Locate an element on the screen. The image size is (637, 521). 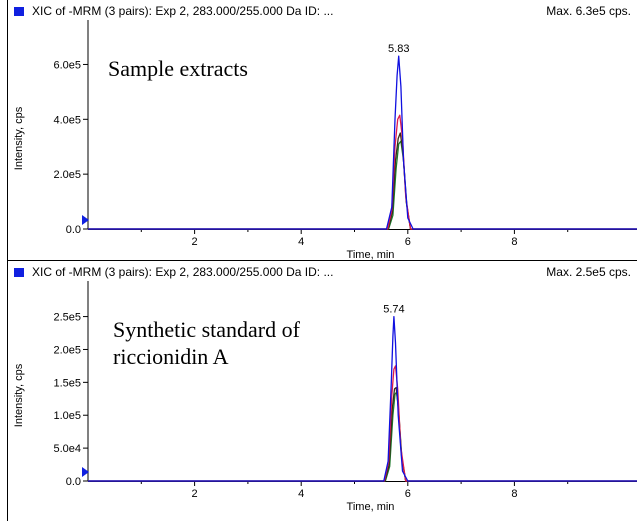
annotation-line: Sample extracts is located at coordinates (178, 68).